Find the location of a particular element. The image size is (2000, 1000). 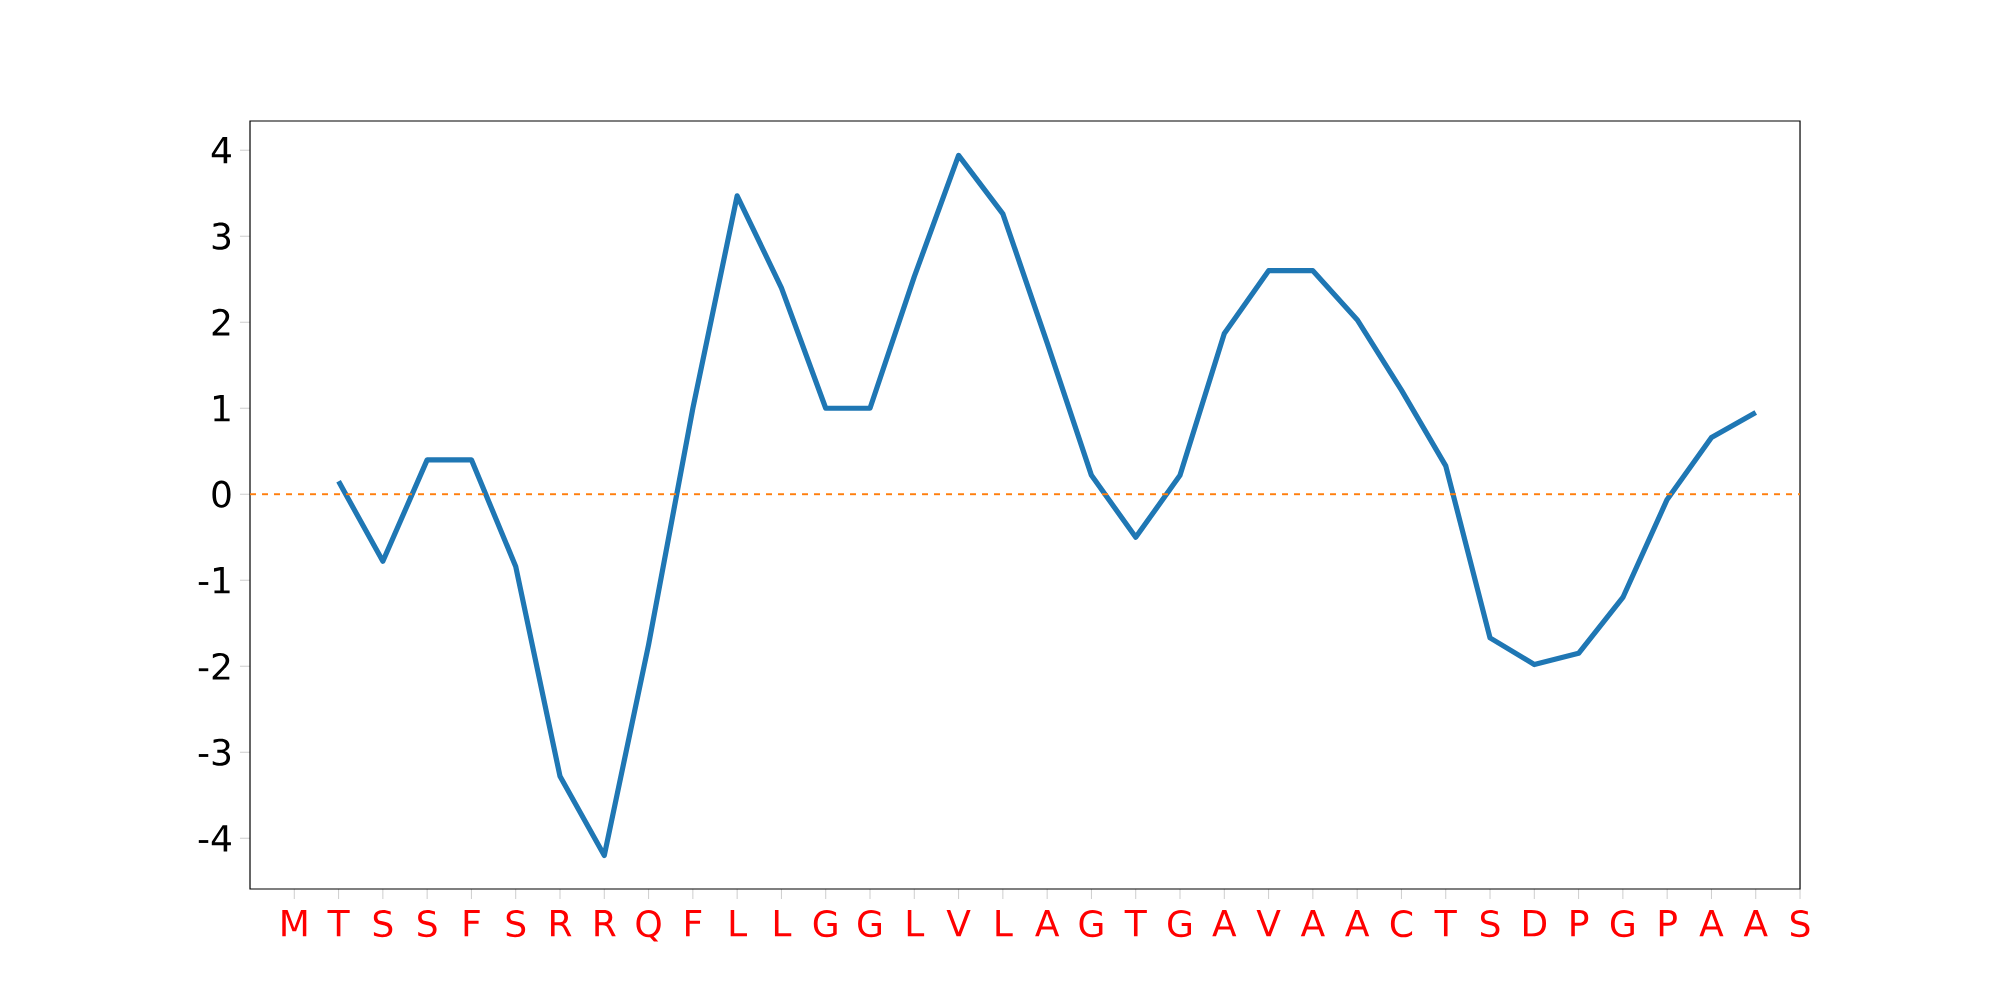

x-tick-label: D is located at coordinates (1535, 923).